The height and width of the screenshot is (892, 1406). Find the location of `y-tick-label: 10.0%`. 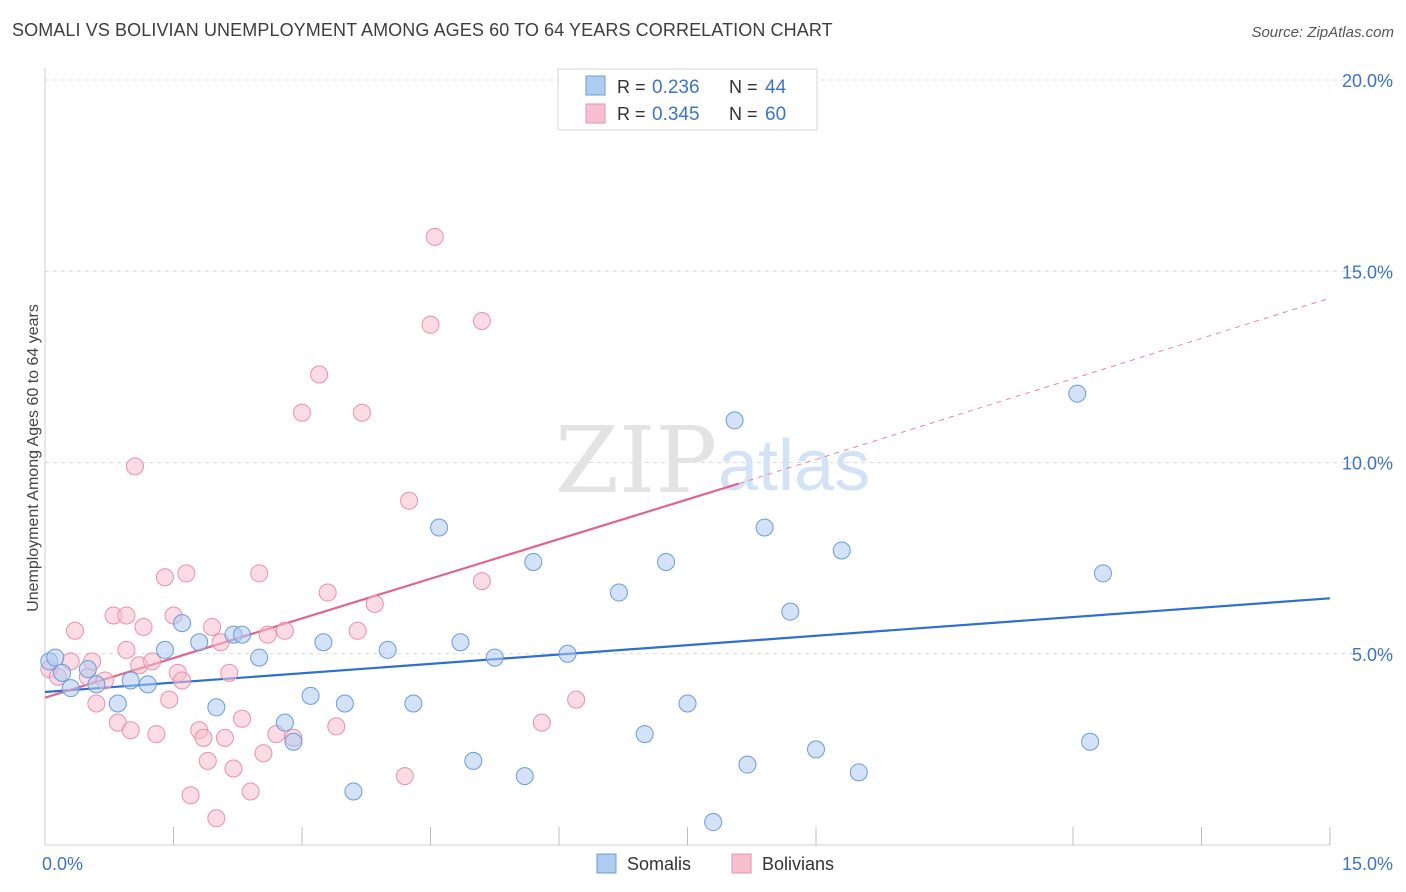

y-tick-label: 10.0% is located at coordinates (1367, 464).